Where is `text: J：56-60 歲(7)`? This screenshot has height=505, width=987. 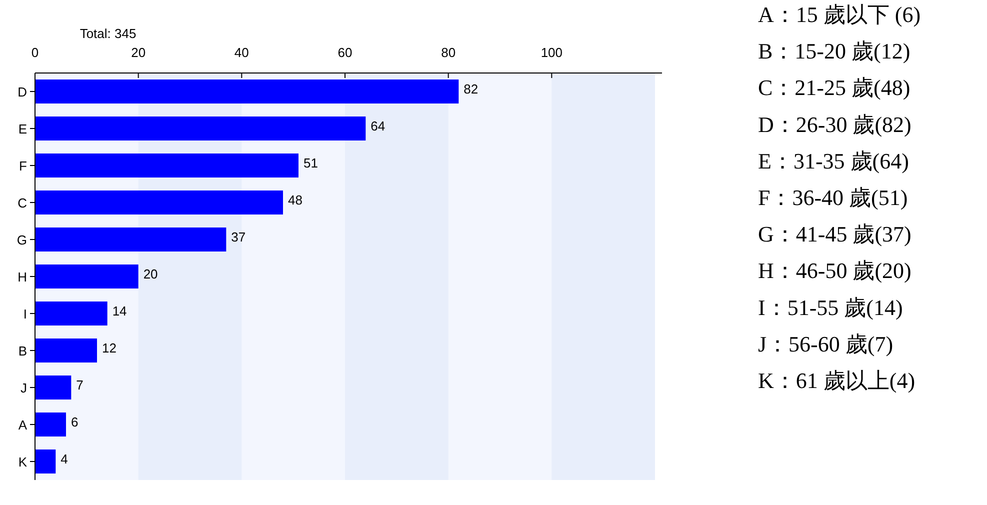
text: J：56-60 歲(7) is located at coordinates (826, 343).